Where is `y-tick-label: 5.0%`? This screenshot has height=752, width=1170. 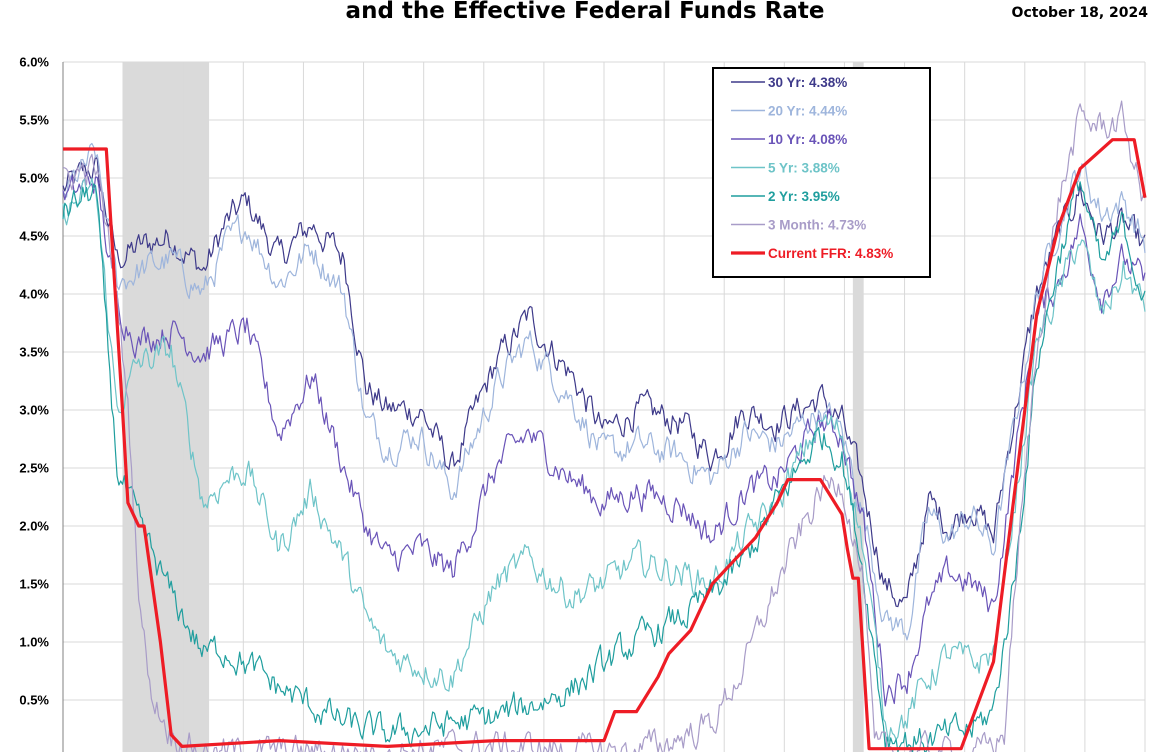
y-tick-label: 5.0% is located at coordinates (34, 178).